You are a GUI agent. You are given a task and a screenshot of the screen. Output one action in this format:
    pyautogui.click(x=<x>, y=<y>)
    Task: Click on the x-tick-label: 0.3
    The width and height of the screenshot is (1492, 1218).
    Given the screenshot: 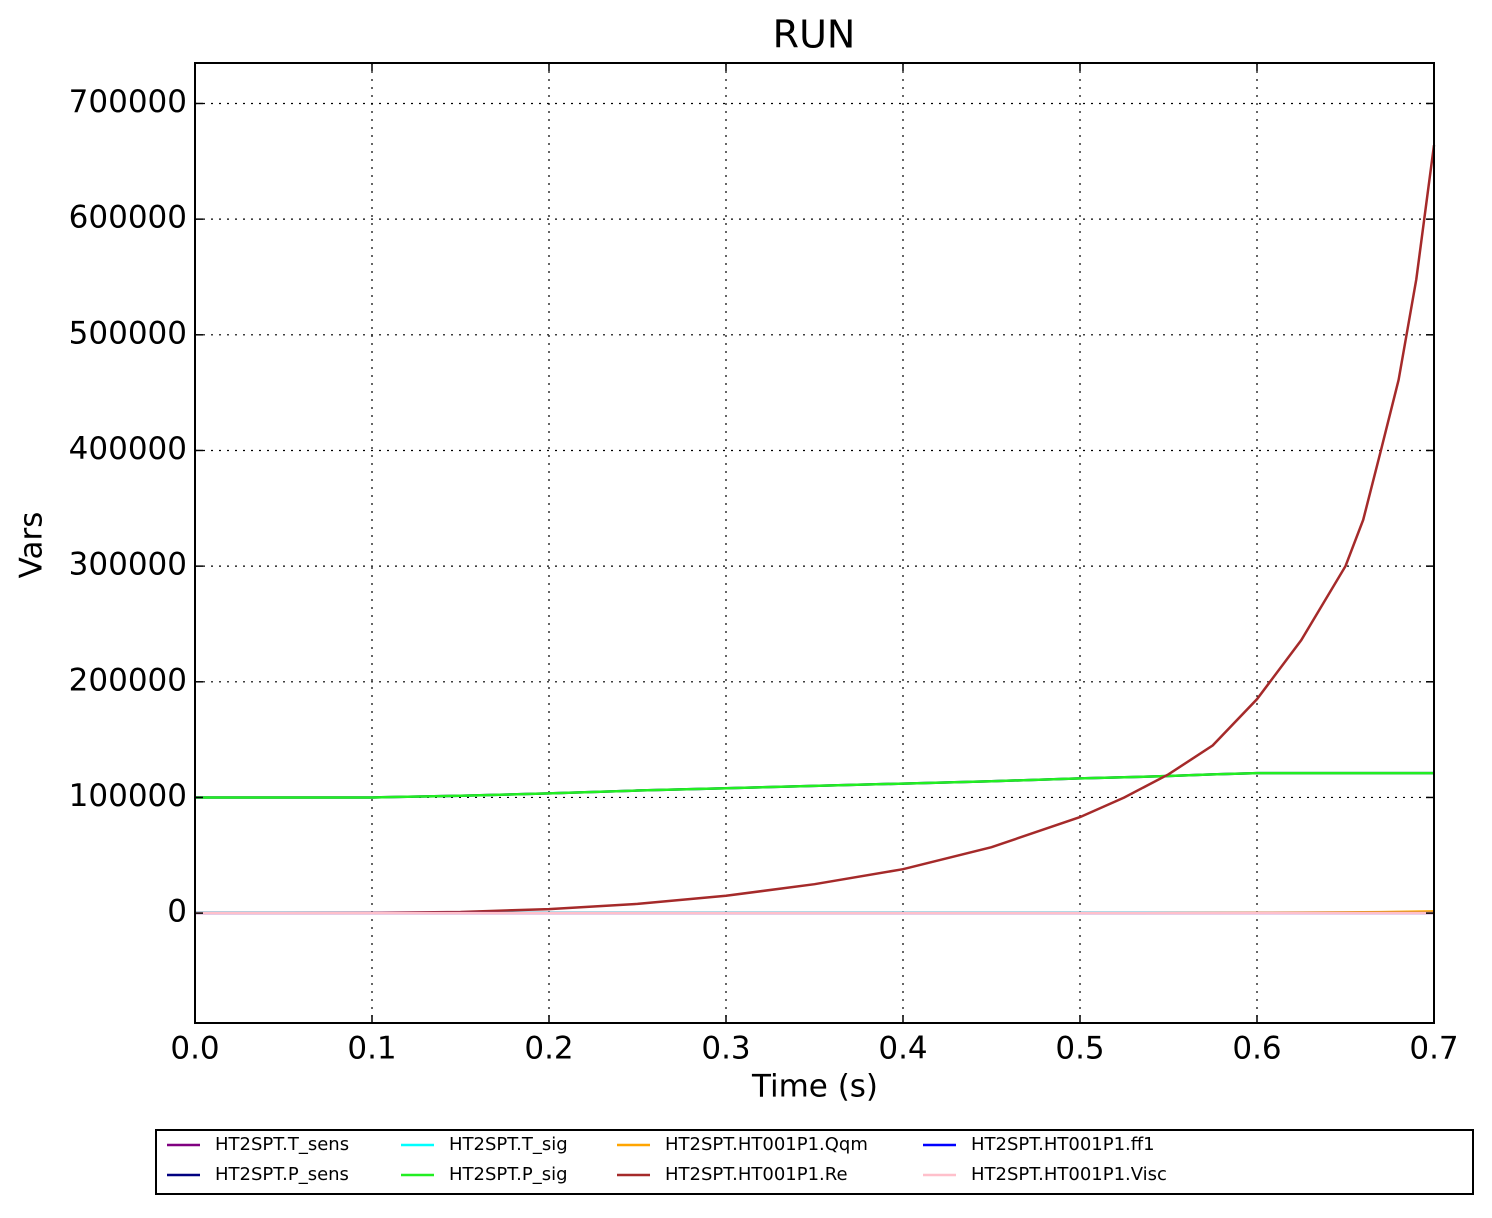 What is the action you would take?
    pyautogui.click(x=725, y=1049)
    